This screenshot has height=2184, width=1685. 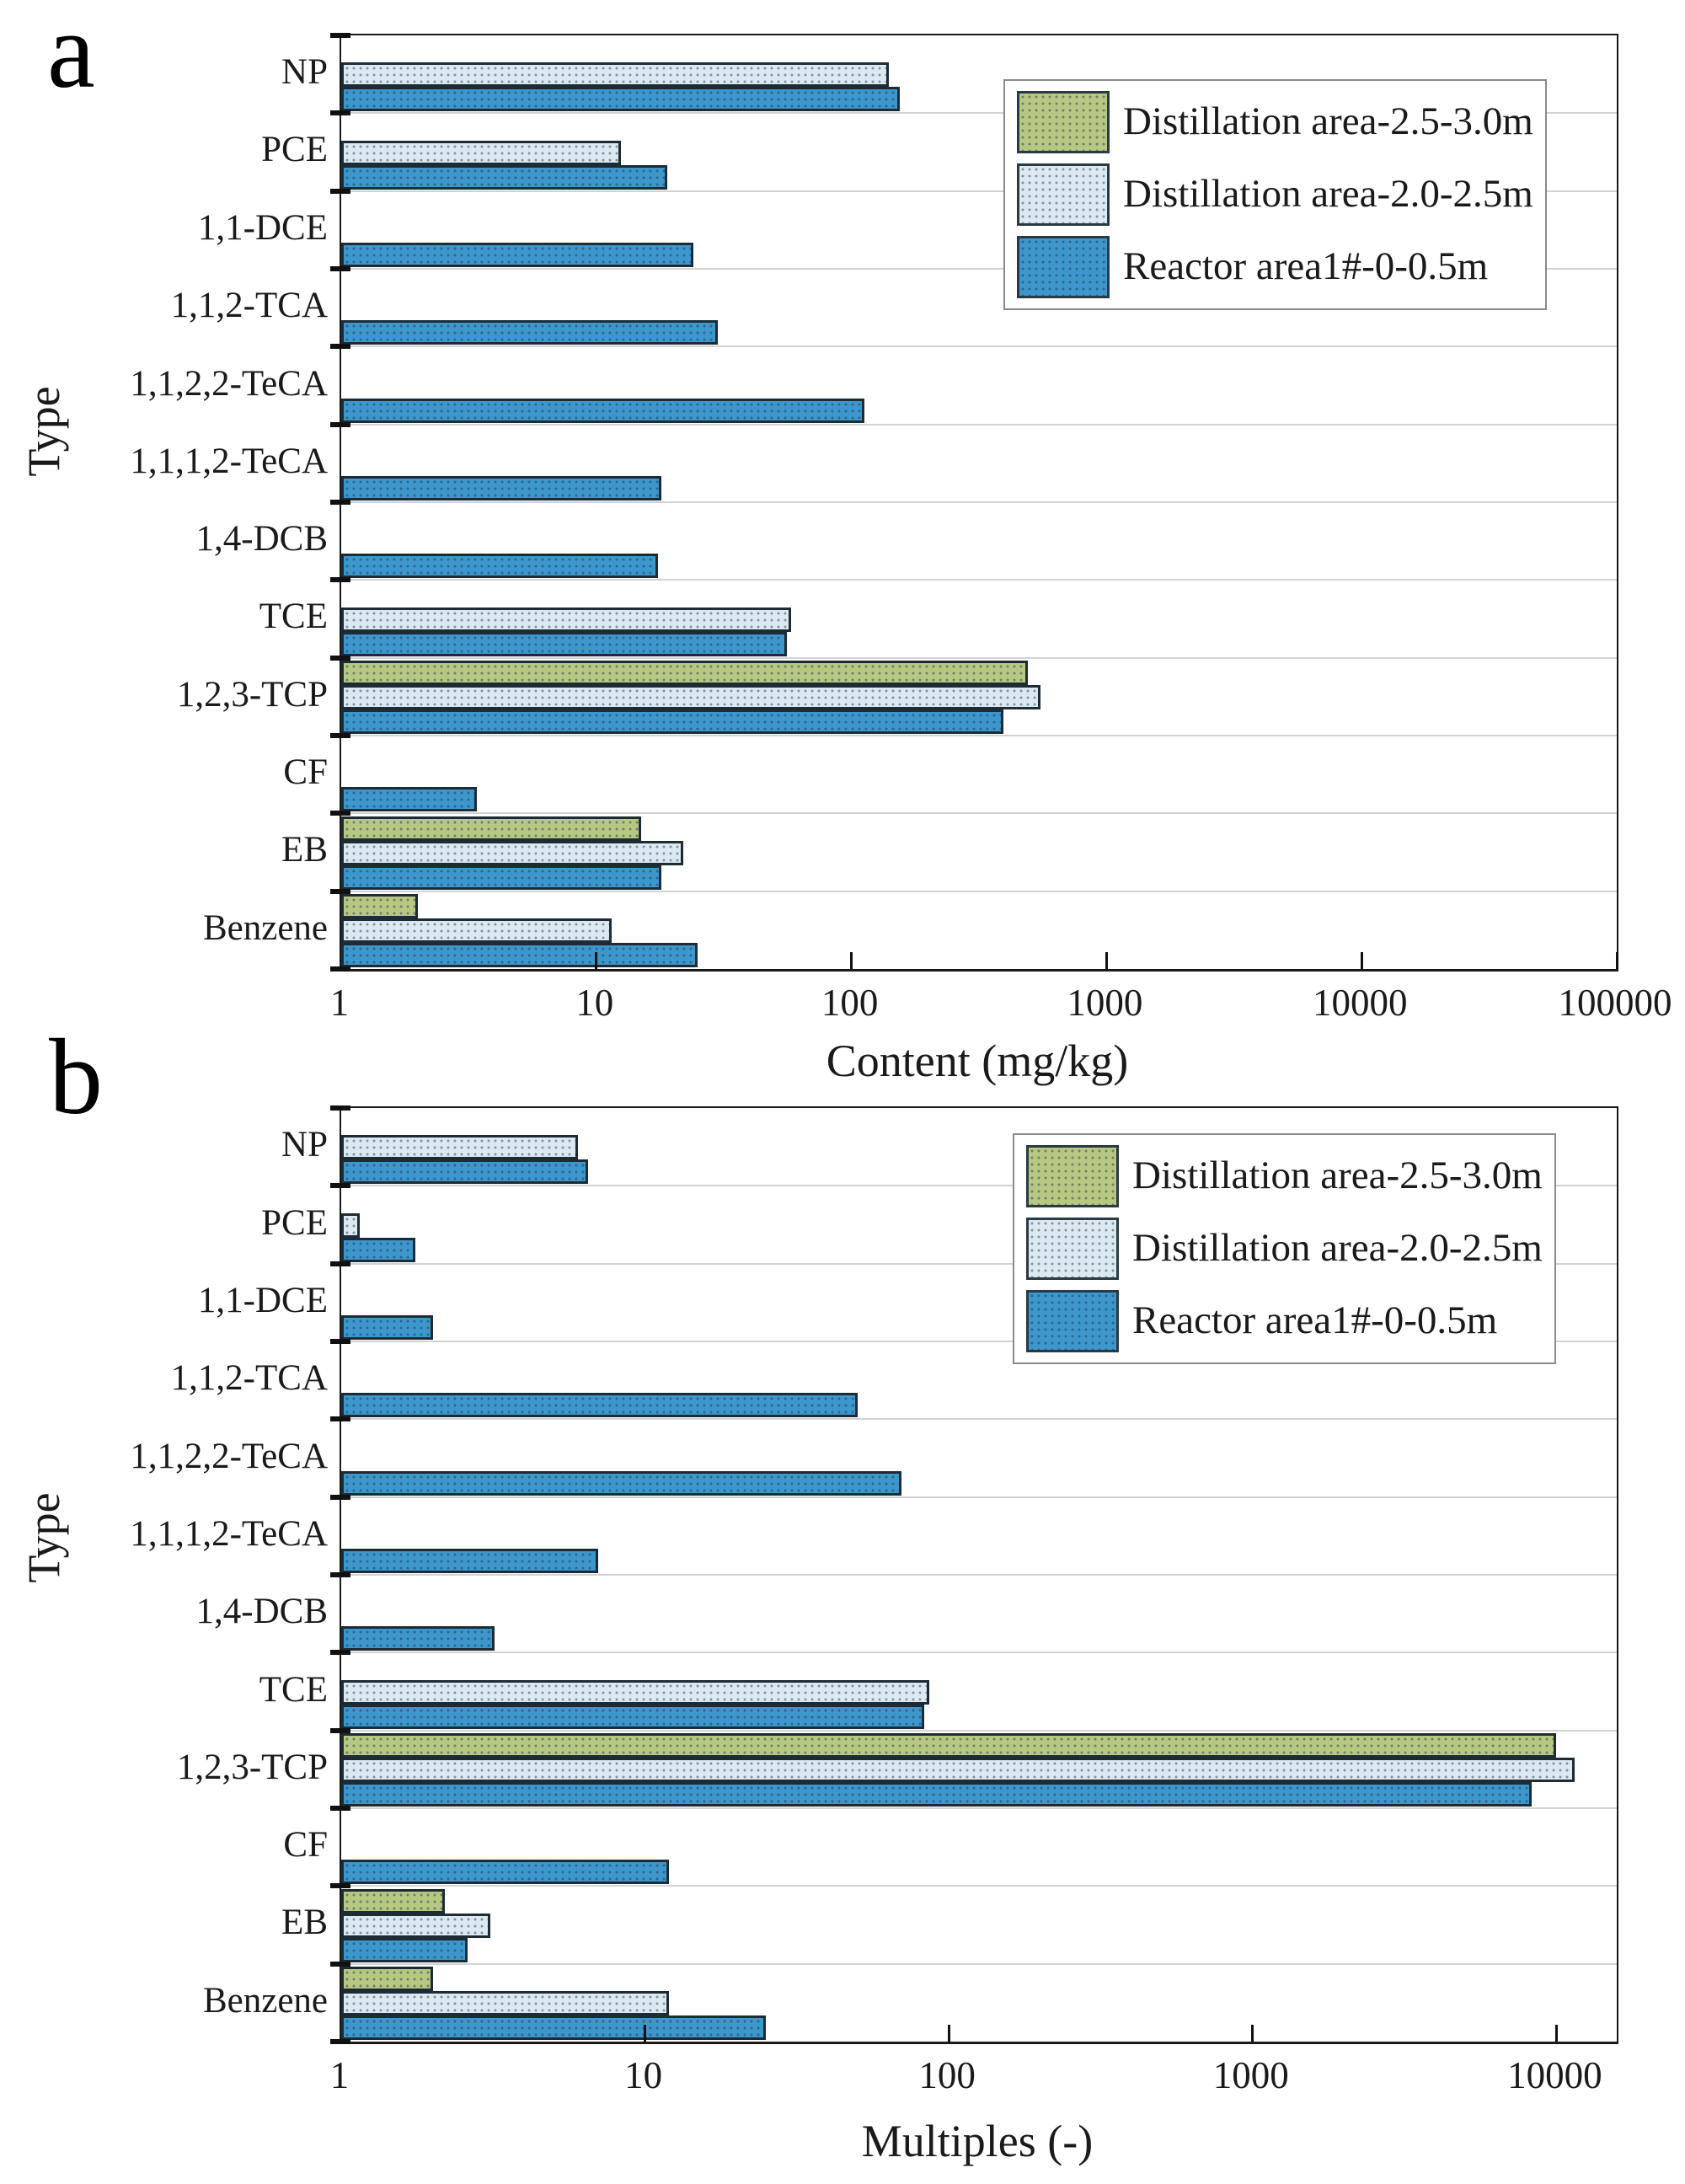 What do you see at coordinates (229, 461) in the screenshot?
I see `category-label: 1,1,1,2-TeCA` at bounding box center [229, 461].